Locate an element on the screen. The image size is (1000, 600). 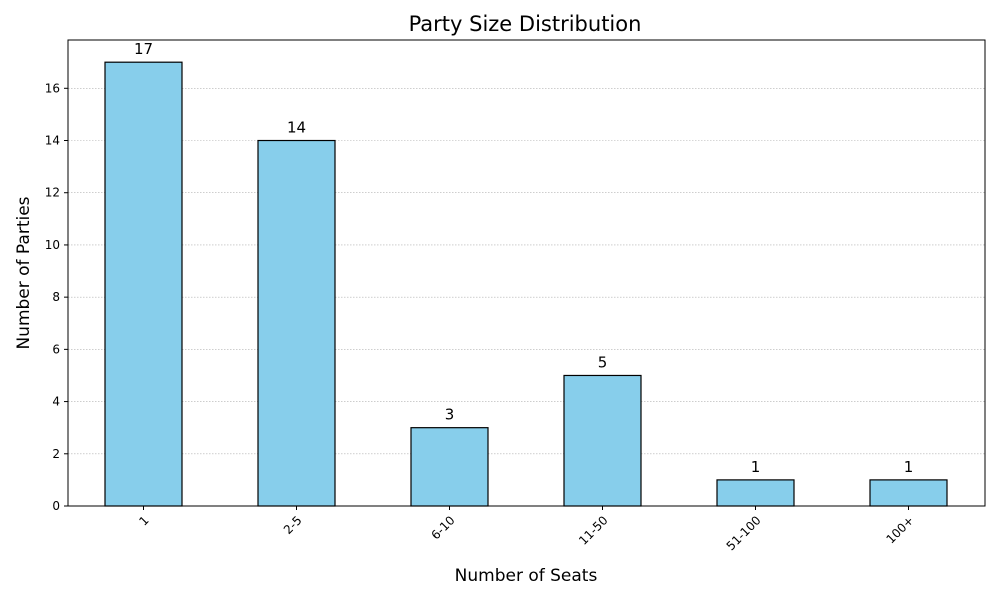
y-axis-ticks: 0 2 4 6 8 10 12 14 16 is located at coordinates (56, 297).